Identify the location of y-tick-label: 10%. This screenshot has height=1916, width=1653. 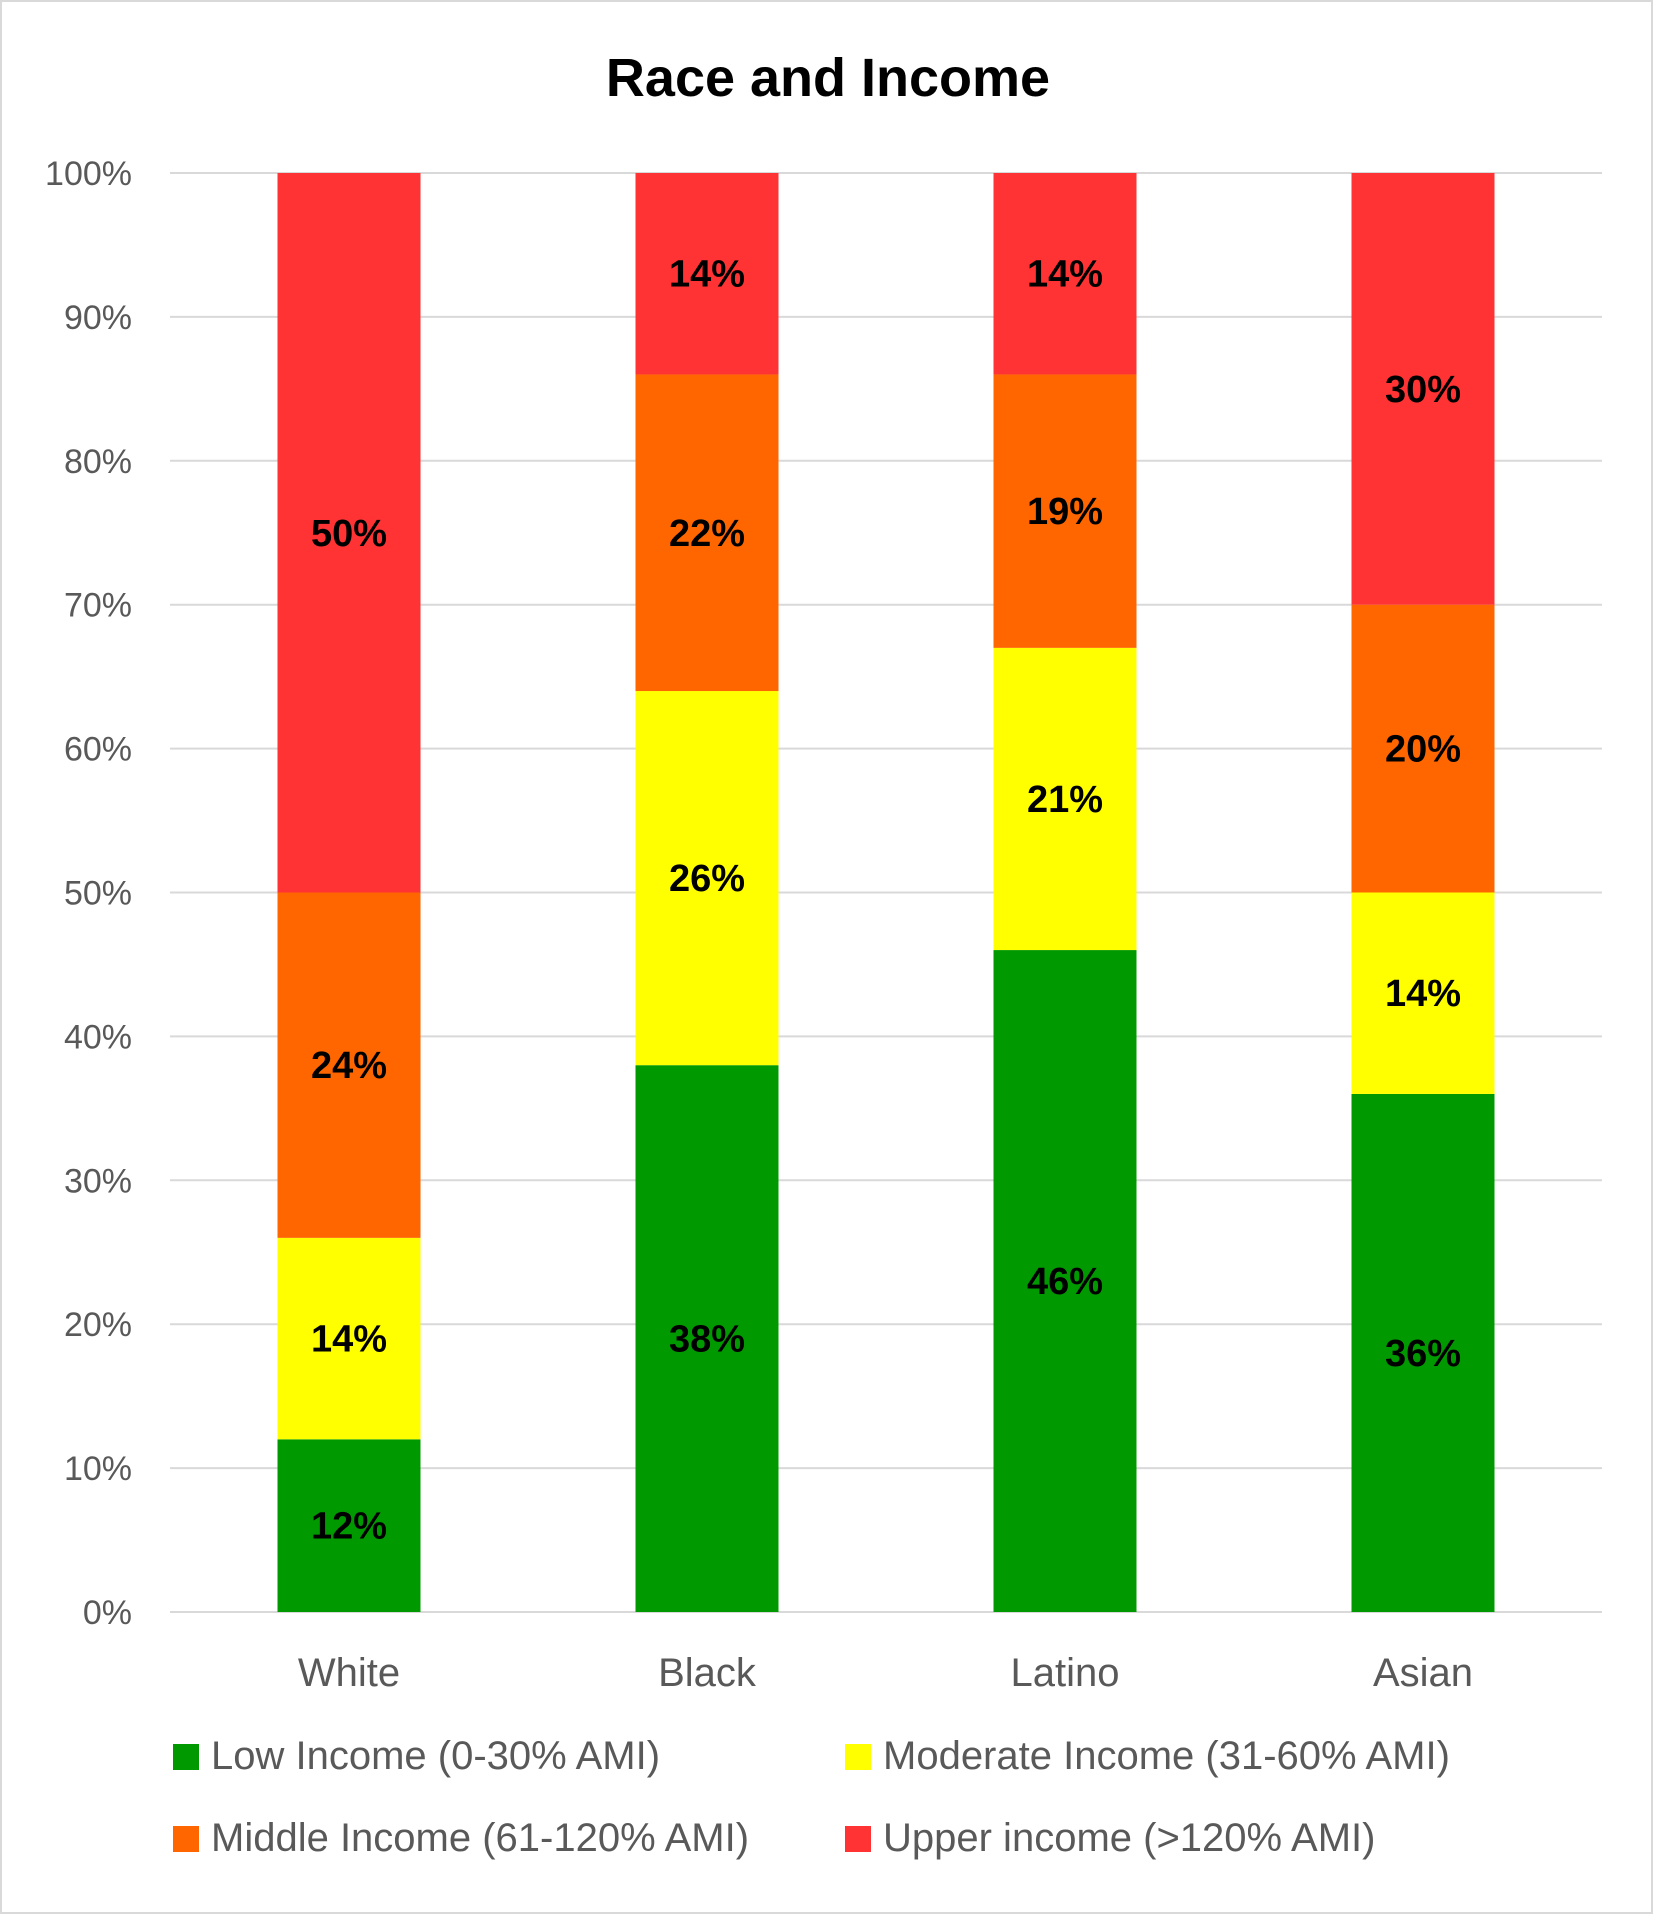
(98, 1469).